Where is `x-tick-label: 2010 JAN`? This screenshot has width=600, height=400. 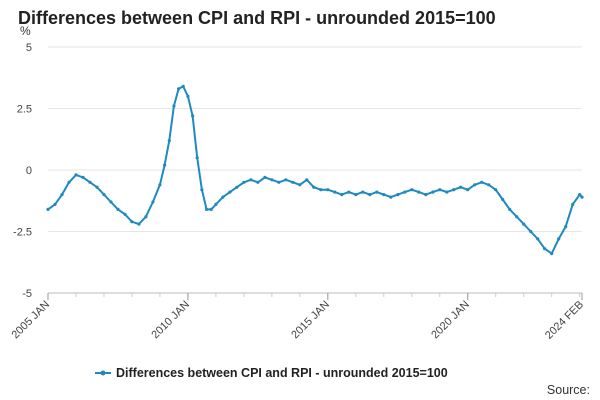
x-tick-label: 2010 JAN is located at coordinates (170, 320).